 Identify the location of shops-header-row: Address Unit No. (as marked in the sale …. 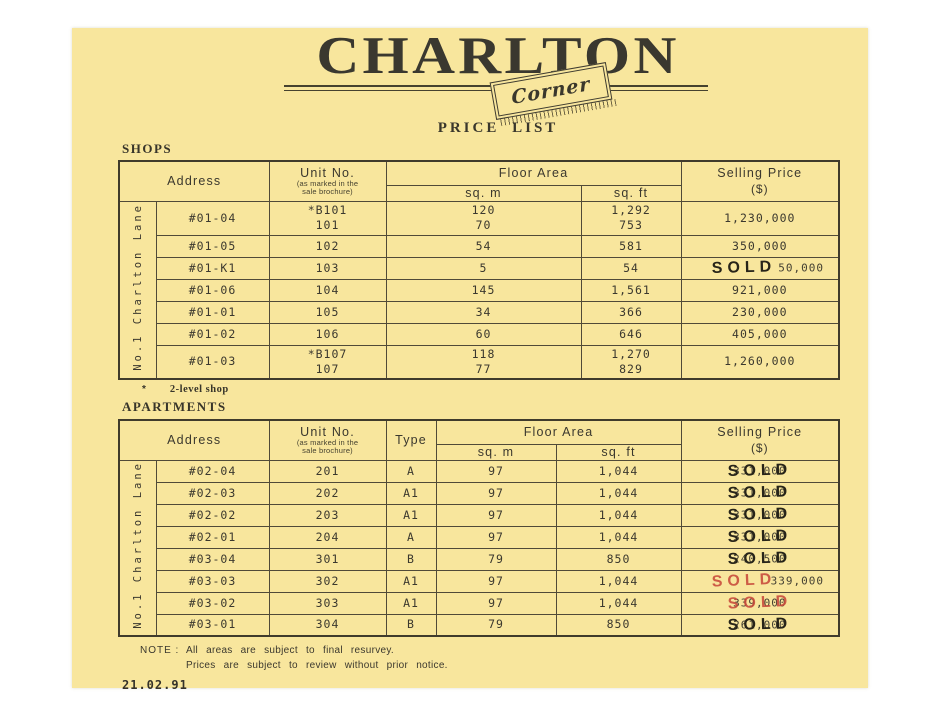
(479, 181).